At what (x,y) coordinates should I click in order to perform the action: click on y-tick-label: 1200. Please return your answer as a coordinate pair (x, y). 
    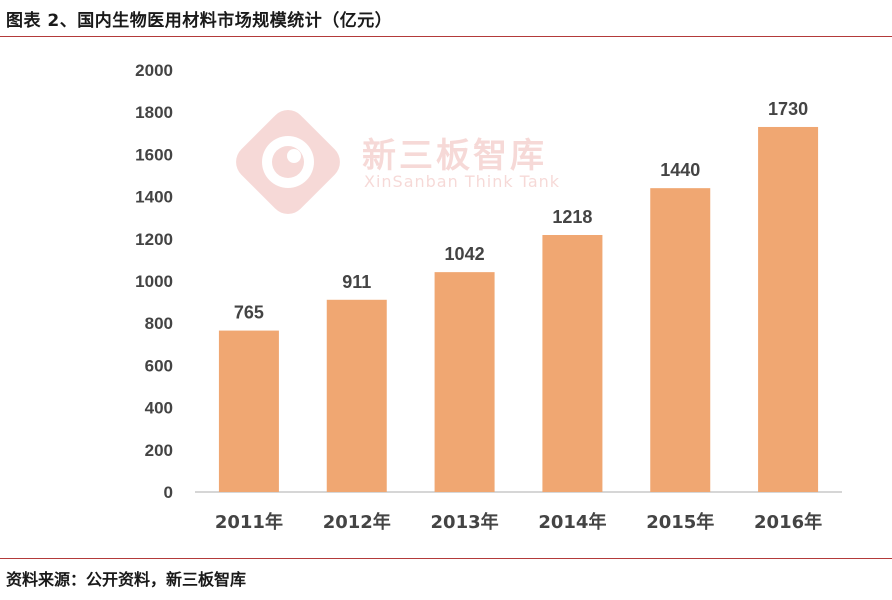
    Looking at the image, I should click on (154, 239).